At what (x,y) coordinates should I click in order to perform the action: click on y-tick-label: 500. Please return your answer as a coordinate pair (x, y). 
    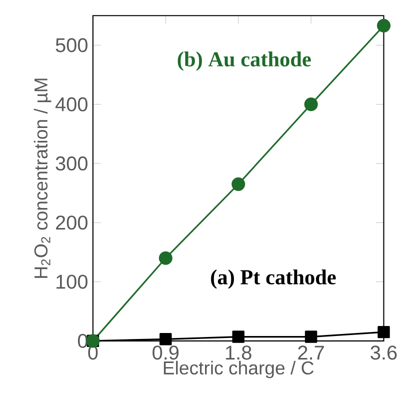
    Looking at the image, I should click on (72, 45).